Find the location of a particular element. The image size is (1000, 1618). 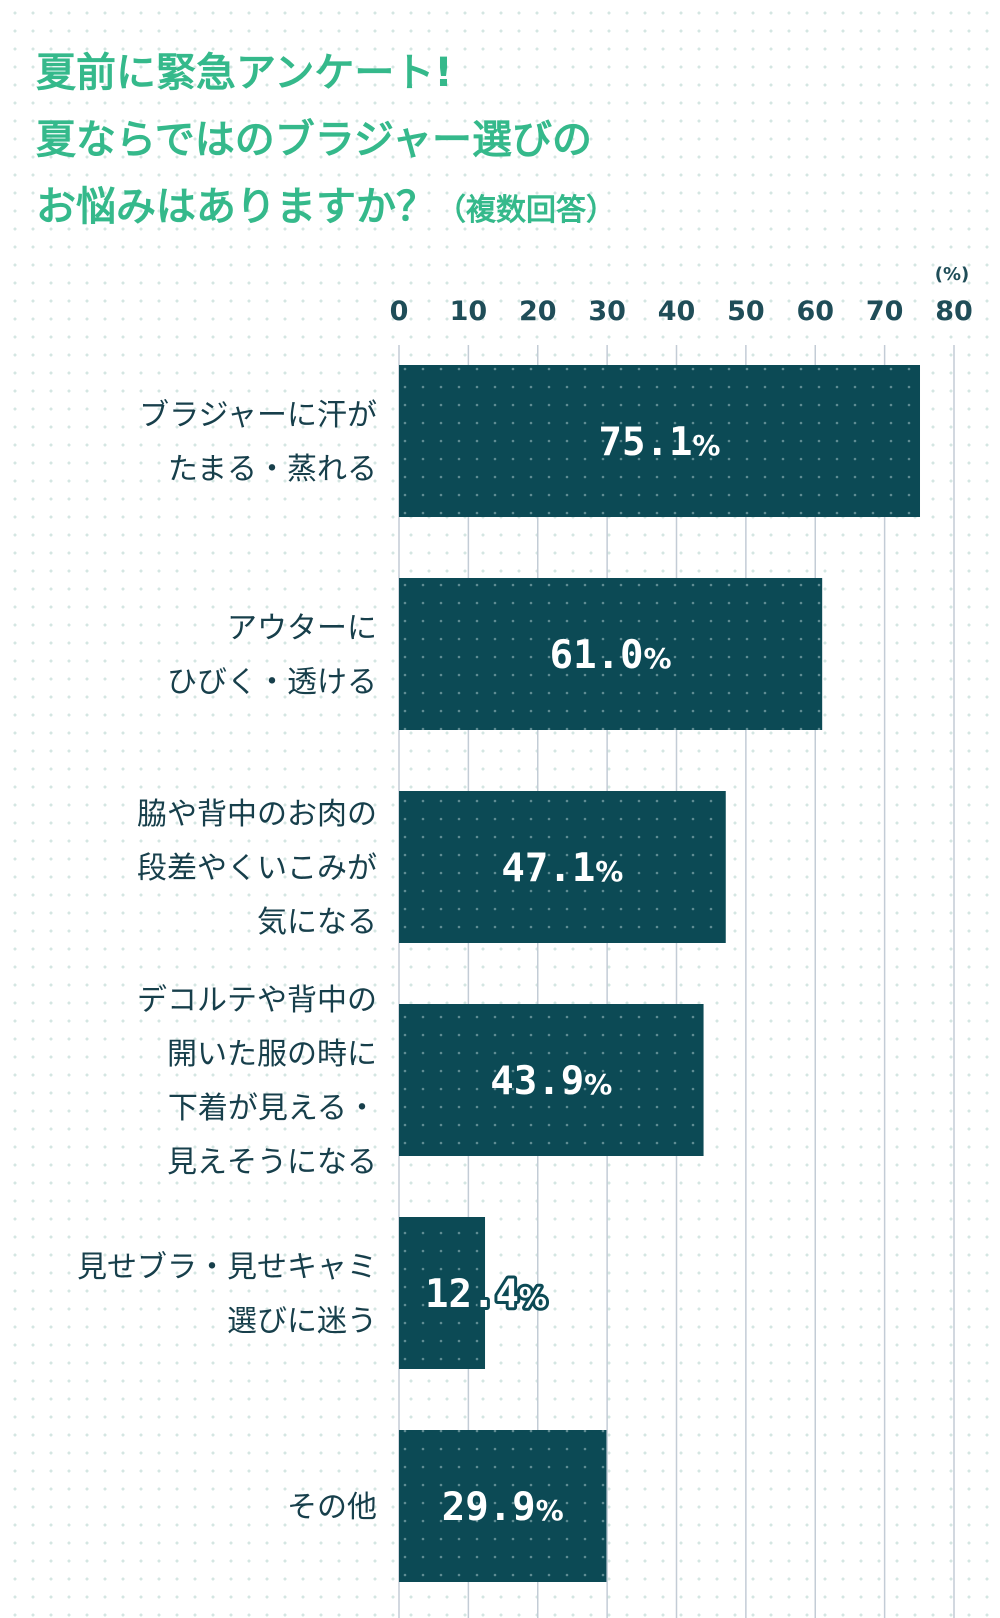

title-line-2: 夏ならではのブラジャー選びの is located at coordinates (314, 140).